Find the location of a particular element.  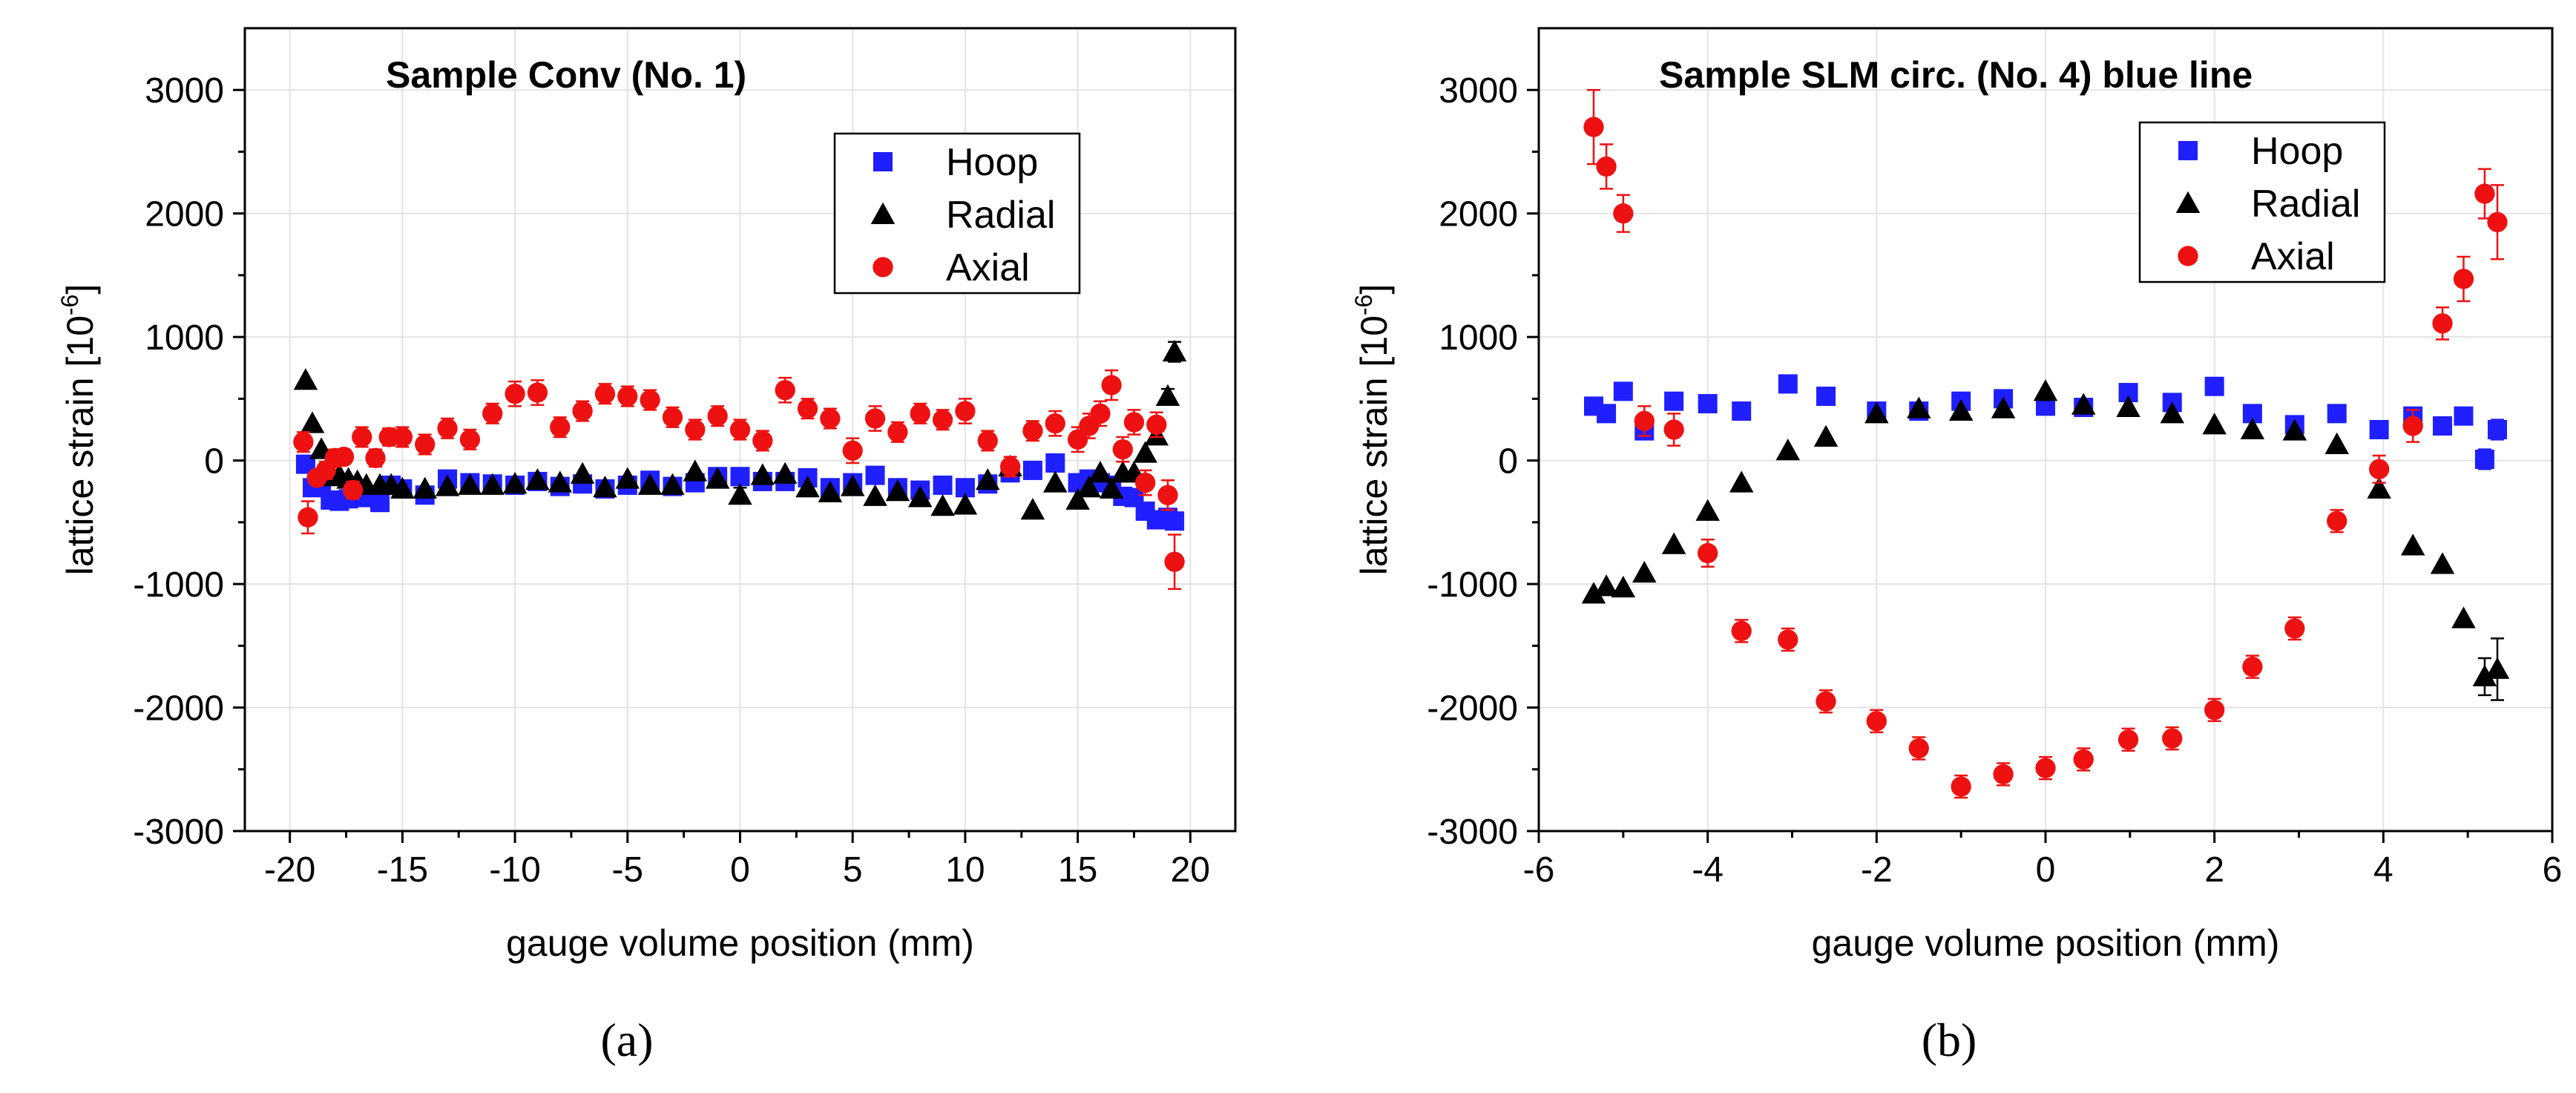

chart-a-y-tick-label: -3000 is located at coordinates (178, 832).